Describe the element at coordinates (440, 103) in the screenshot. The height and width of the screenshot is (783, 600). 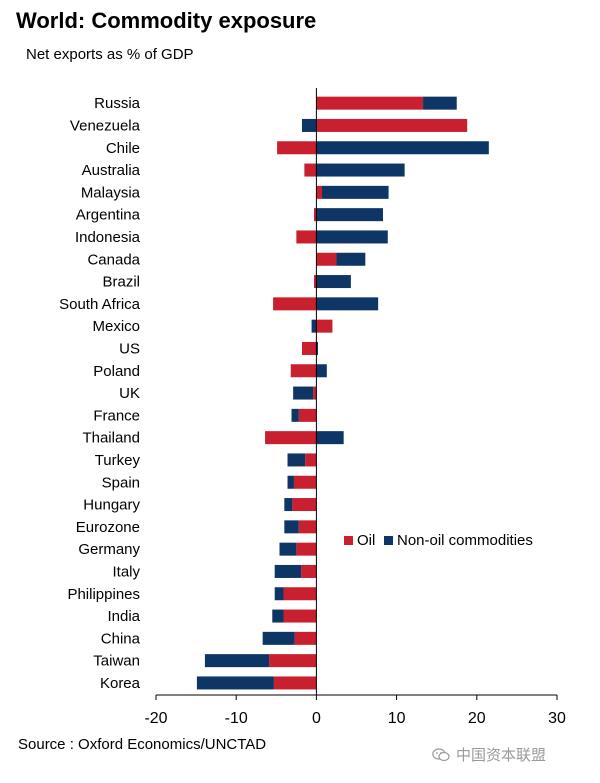
I see `bar-russia-non-oil` at that location.